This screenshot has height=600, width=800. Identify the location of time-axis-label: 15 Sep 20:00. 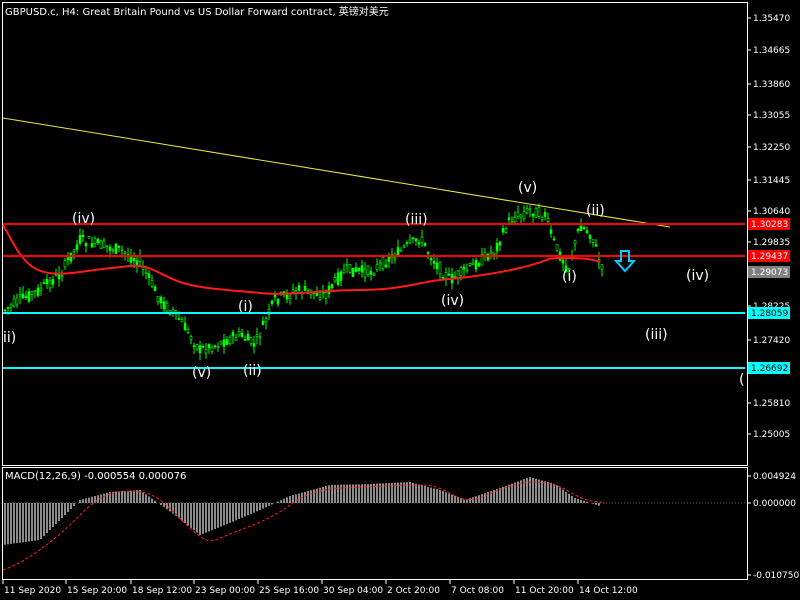
(97, 591).